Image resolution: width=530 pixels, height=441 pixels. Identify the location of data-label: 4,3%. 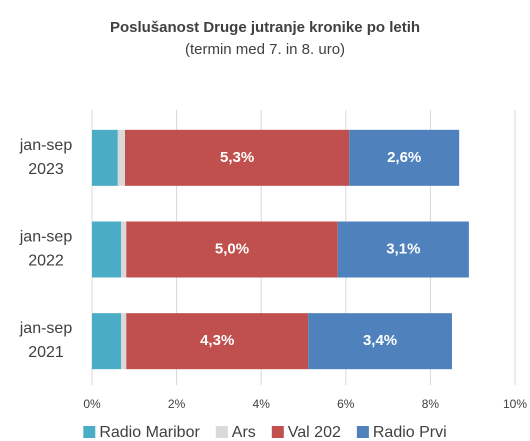
(217, 340).